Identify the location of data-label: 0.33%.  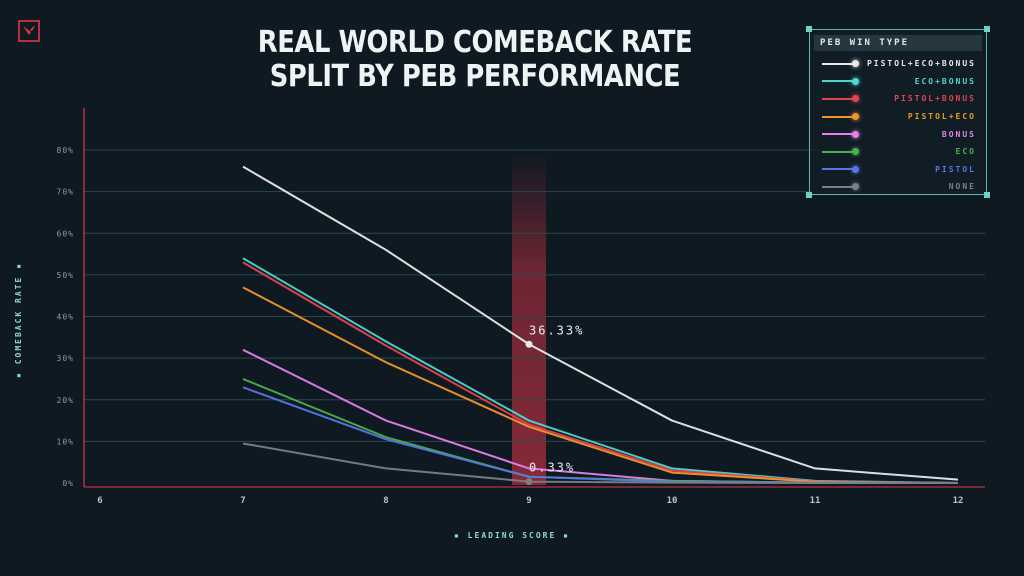
(552, 468).